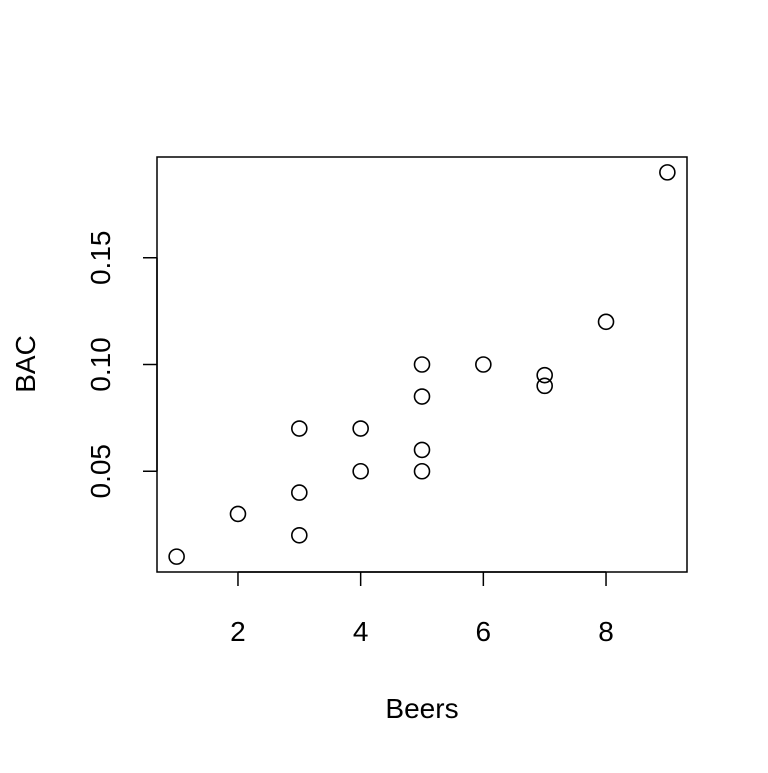 The image size is (768, 773). Describe the element at coordinates (484, 631) in the screenshot. I see `x-tick-label: 6` at that location.